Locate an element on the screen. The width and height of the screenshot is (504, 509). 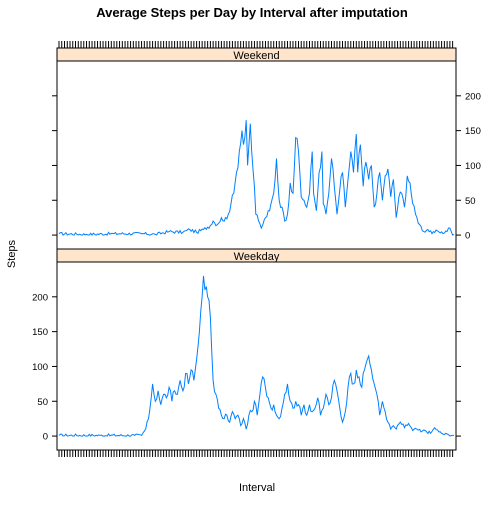
x-ticks-top is located at coordinates (256, 44).